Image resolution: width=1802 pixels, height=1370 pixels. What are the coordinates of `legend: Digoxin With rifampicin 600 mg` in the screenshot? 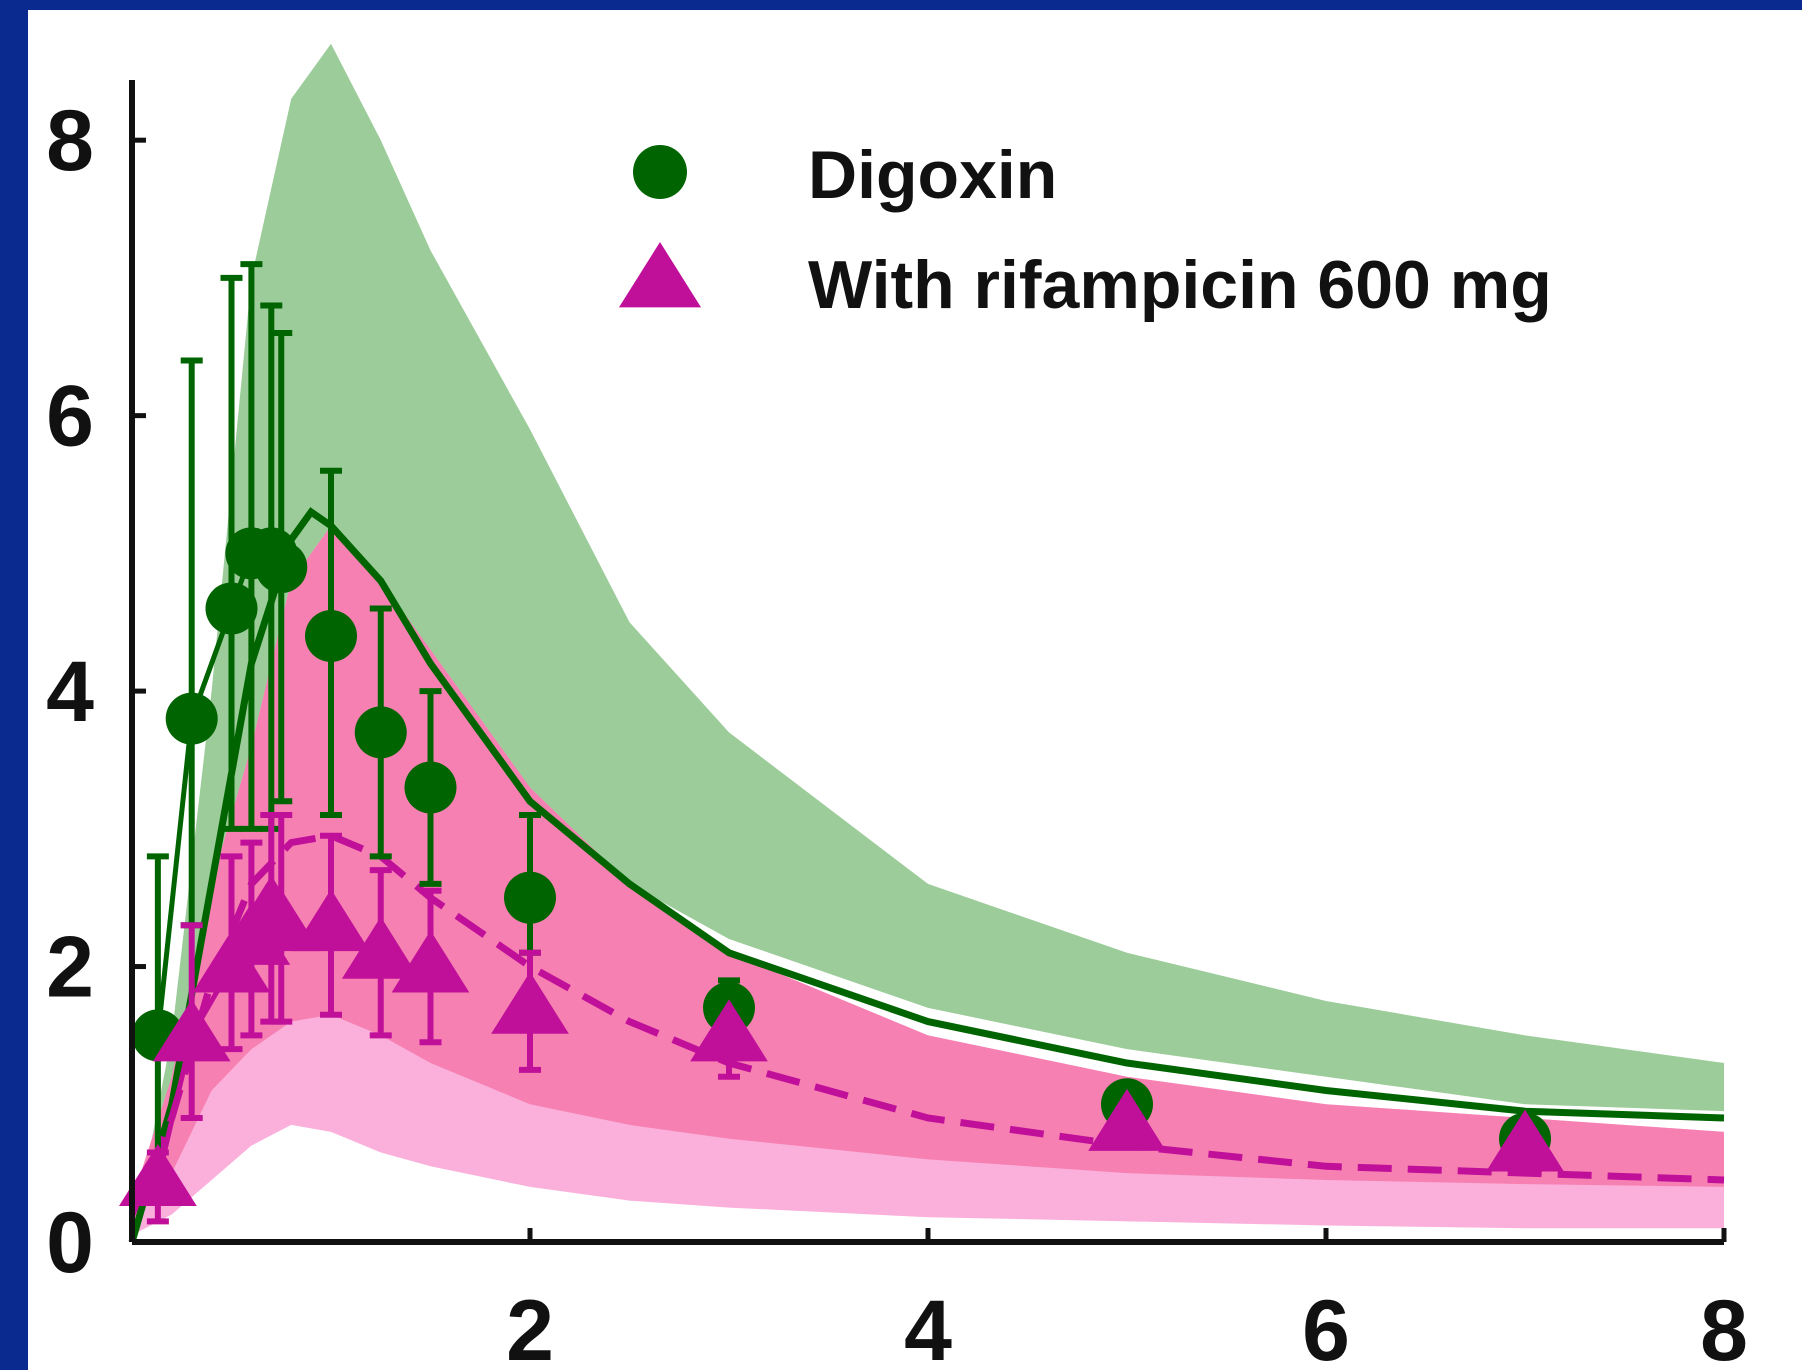 It's located at (1085, 230).